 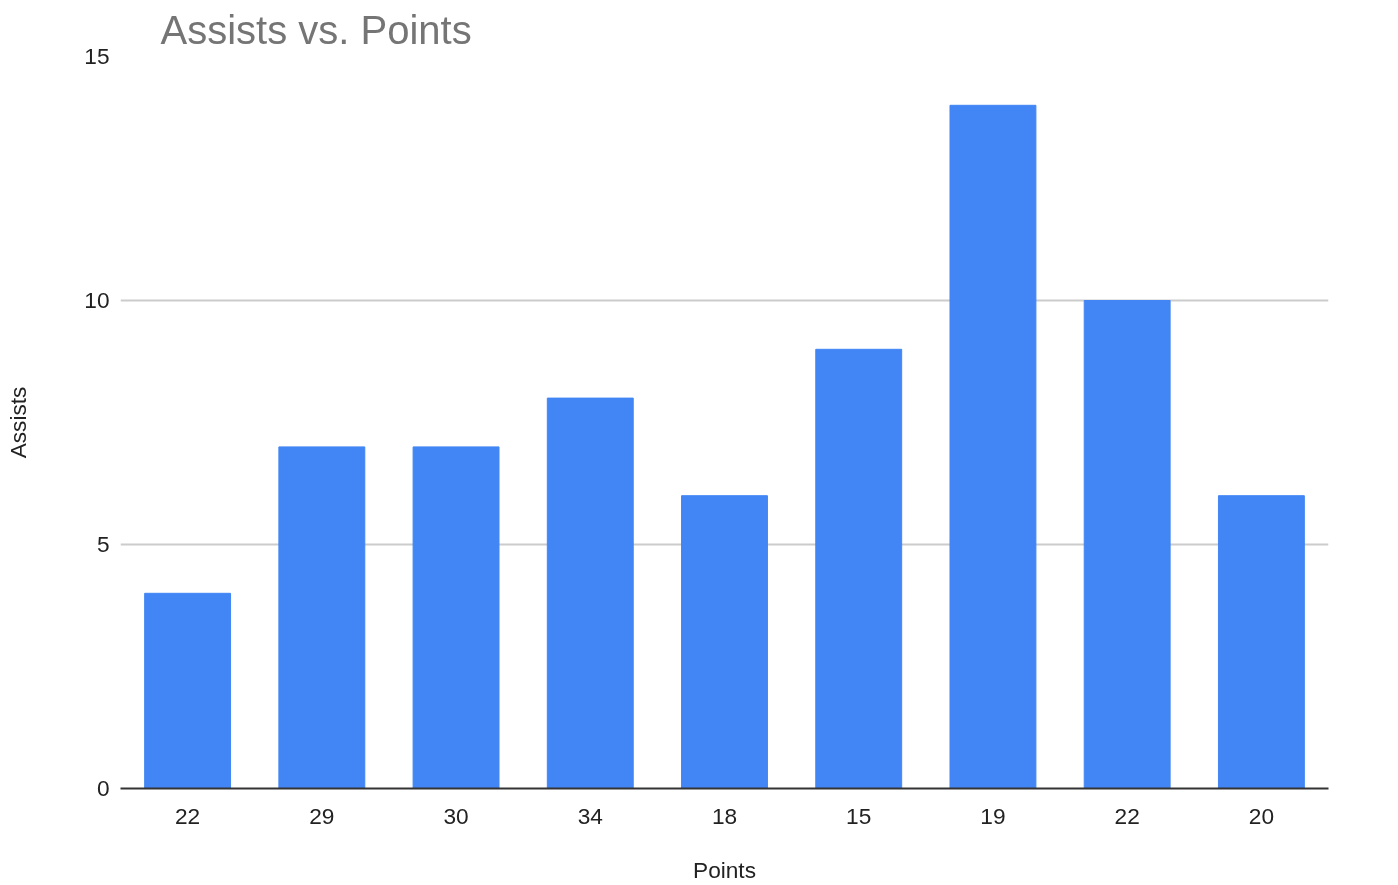 I want to click on x-tick-label: 30, so click(x=456, y=815).